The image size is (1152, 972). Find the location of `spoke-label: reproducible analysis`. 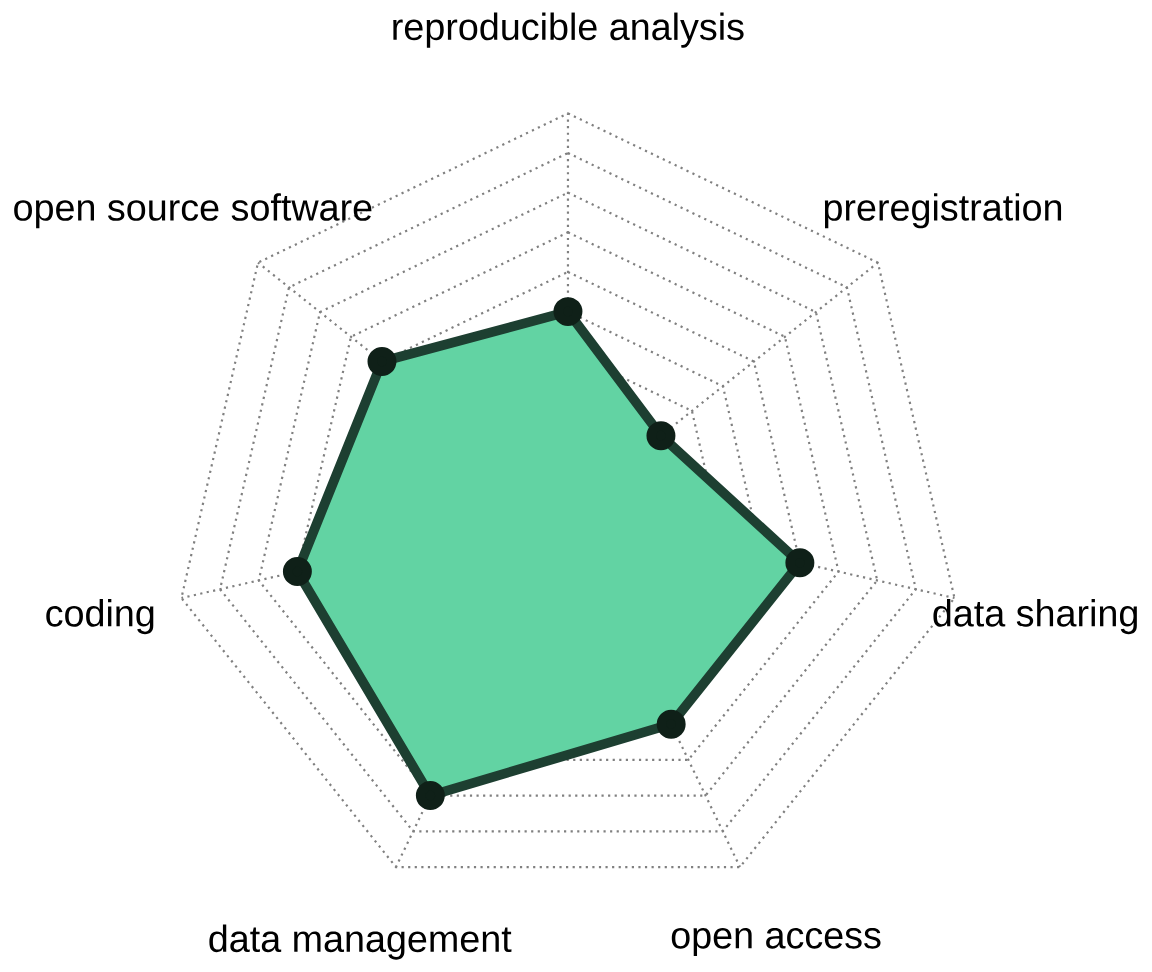

spoke-label: reproducible analysis is located at coordinates (568, 30).